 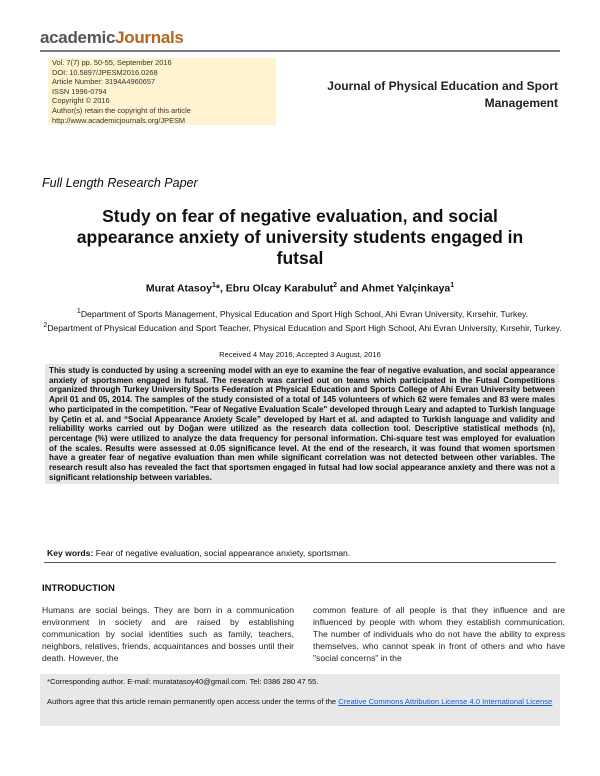 I want to click on footer-box, so click(x=300, y=700).